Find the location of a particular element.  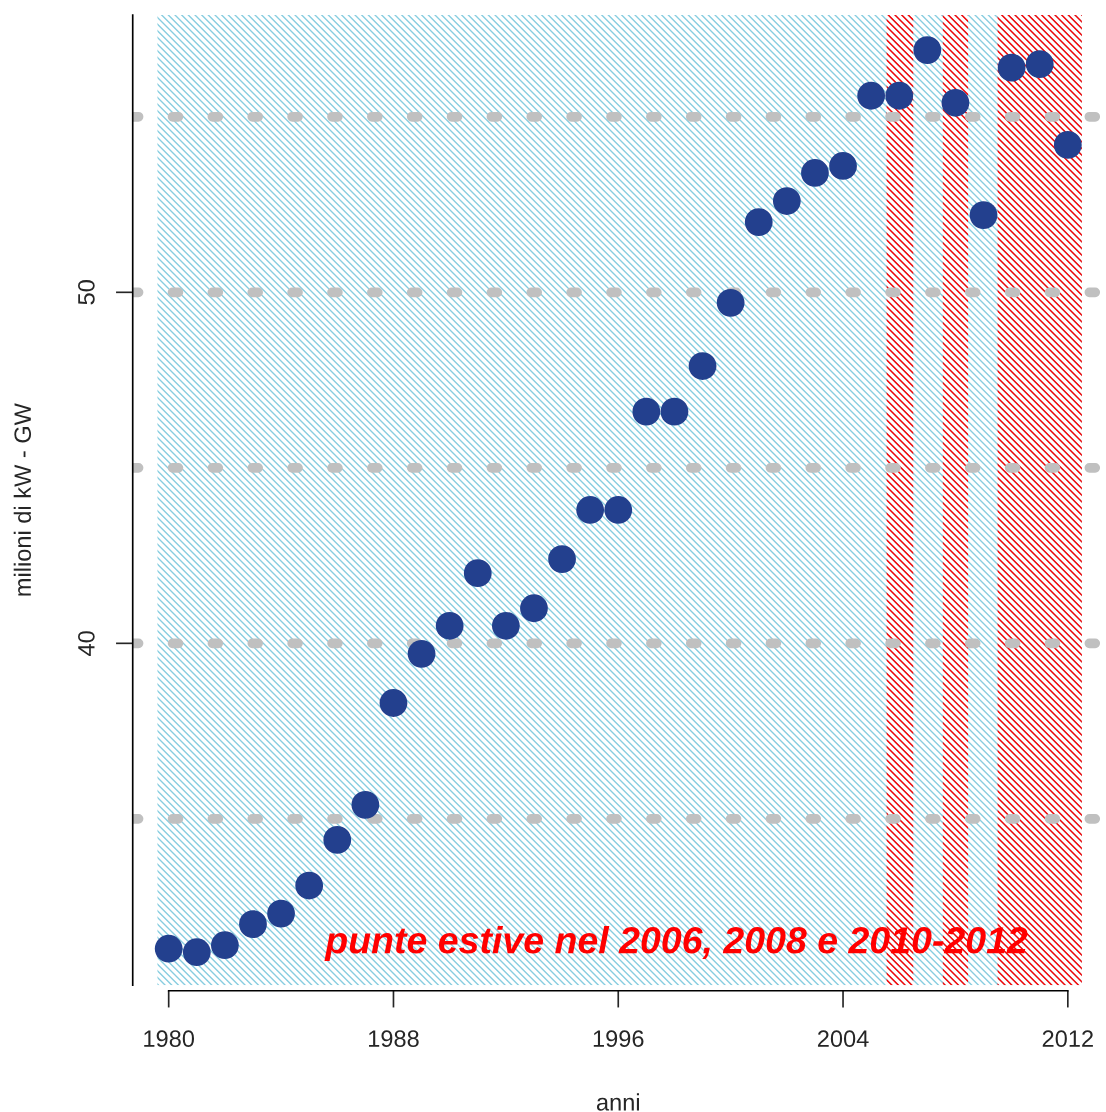

x-tick-label: 1988 is located at coordinates (394, 1039).